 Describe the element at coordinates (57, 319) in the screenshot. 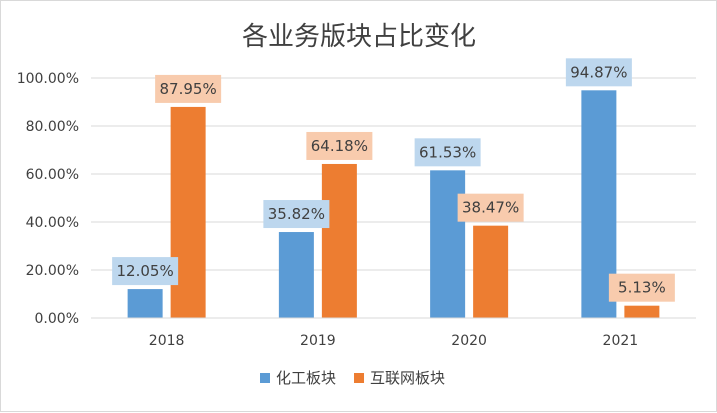

I see `y-tick-label: 0.00%` at that location.